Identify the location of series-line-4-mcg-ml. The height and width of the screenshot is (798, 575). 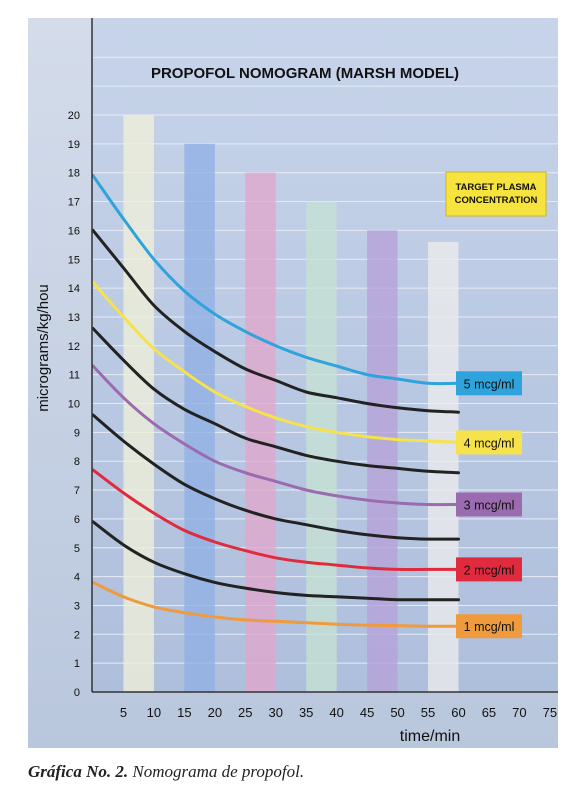
(275, 362).